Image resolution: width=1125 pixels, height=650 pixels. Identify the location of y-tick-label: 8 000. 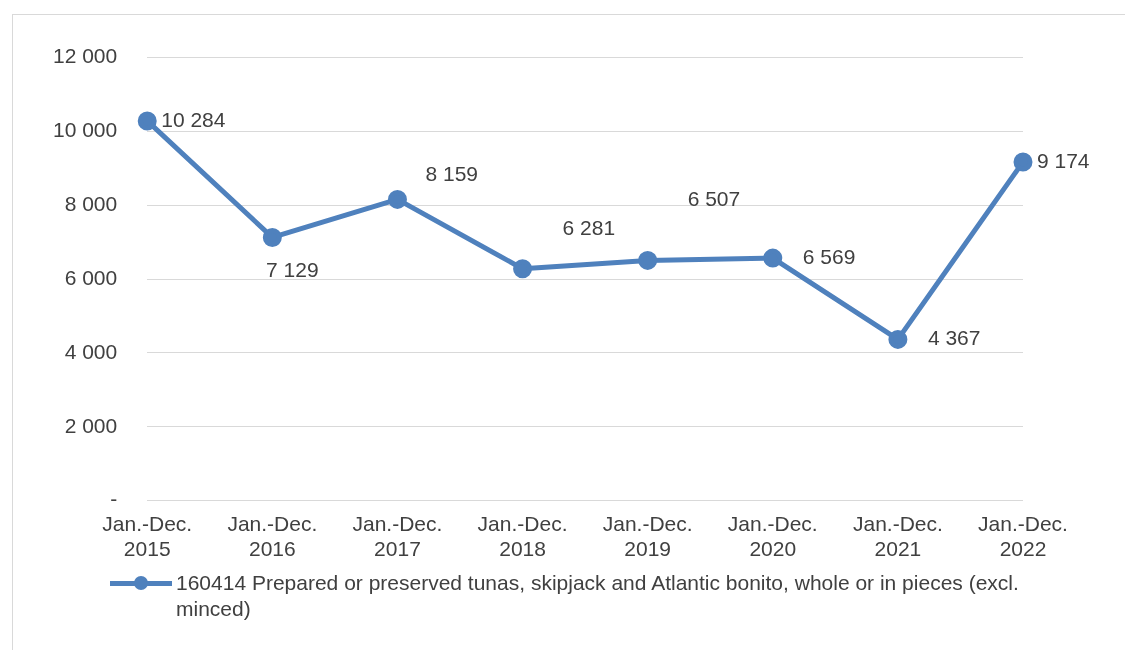
(91, 204).